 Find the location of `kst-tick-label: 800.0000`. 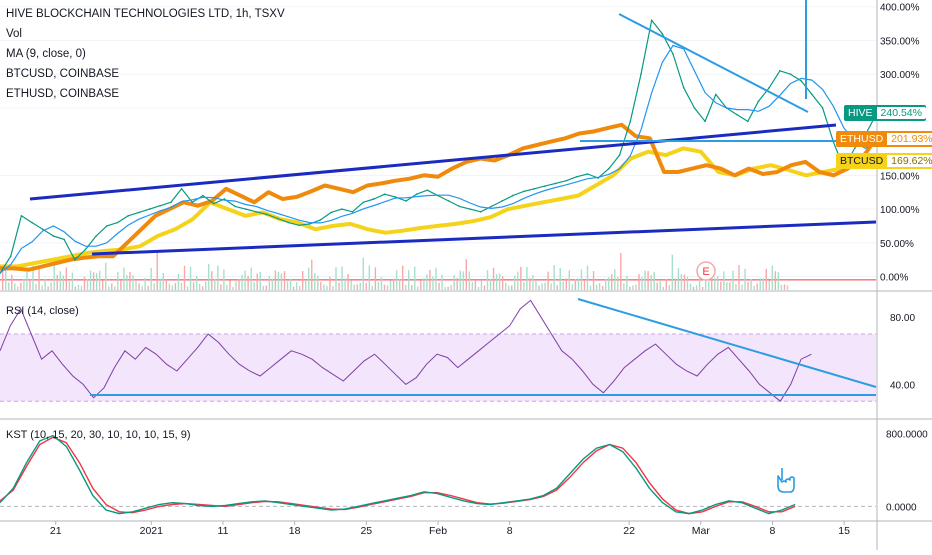

kst-tick-label: 800.0000 is located at coordinates (907, 435).